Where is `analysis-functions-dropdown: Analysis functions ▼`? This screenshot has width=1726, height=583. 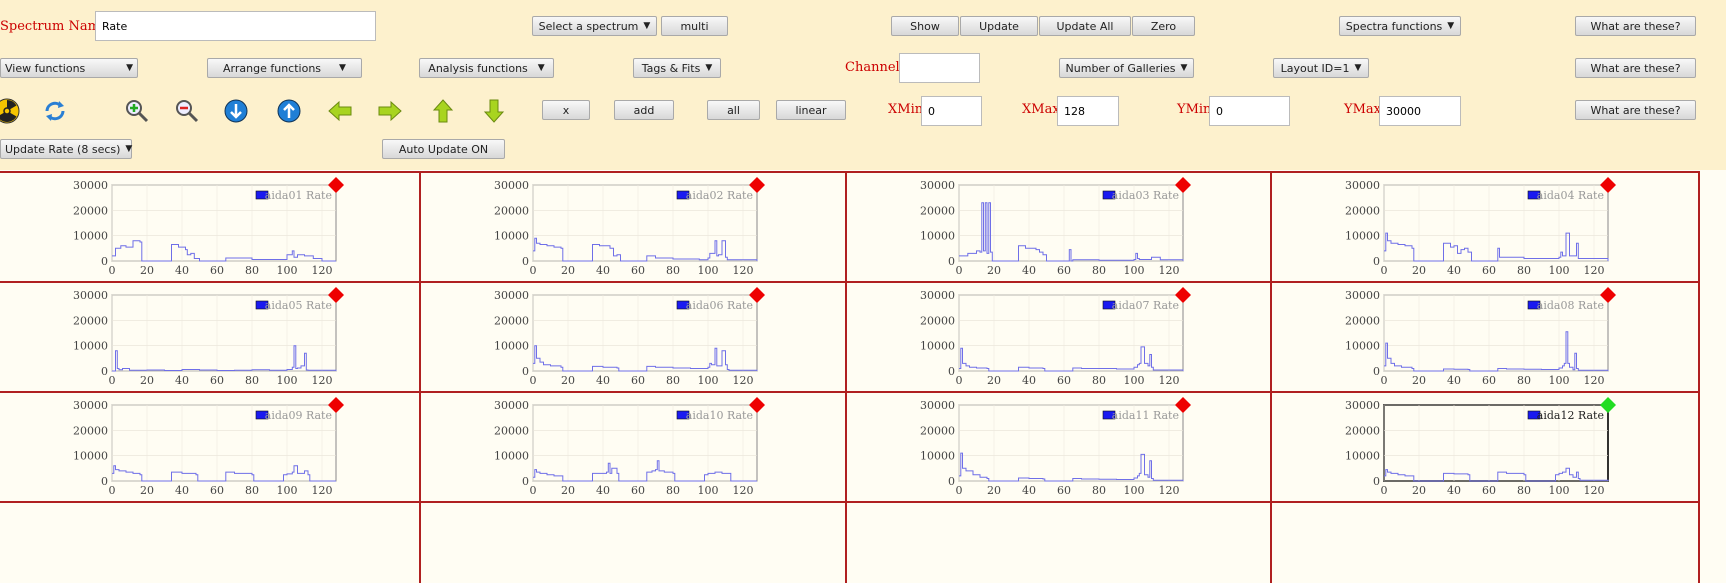 analysis-functions-dropdown: Analysis functions ▼ is located at coordinates (486, 68).